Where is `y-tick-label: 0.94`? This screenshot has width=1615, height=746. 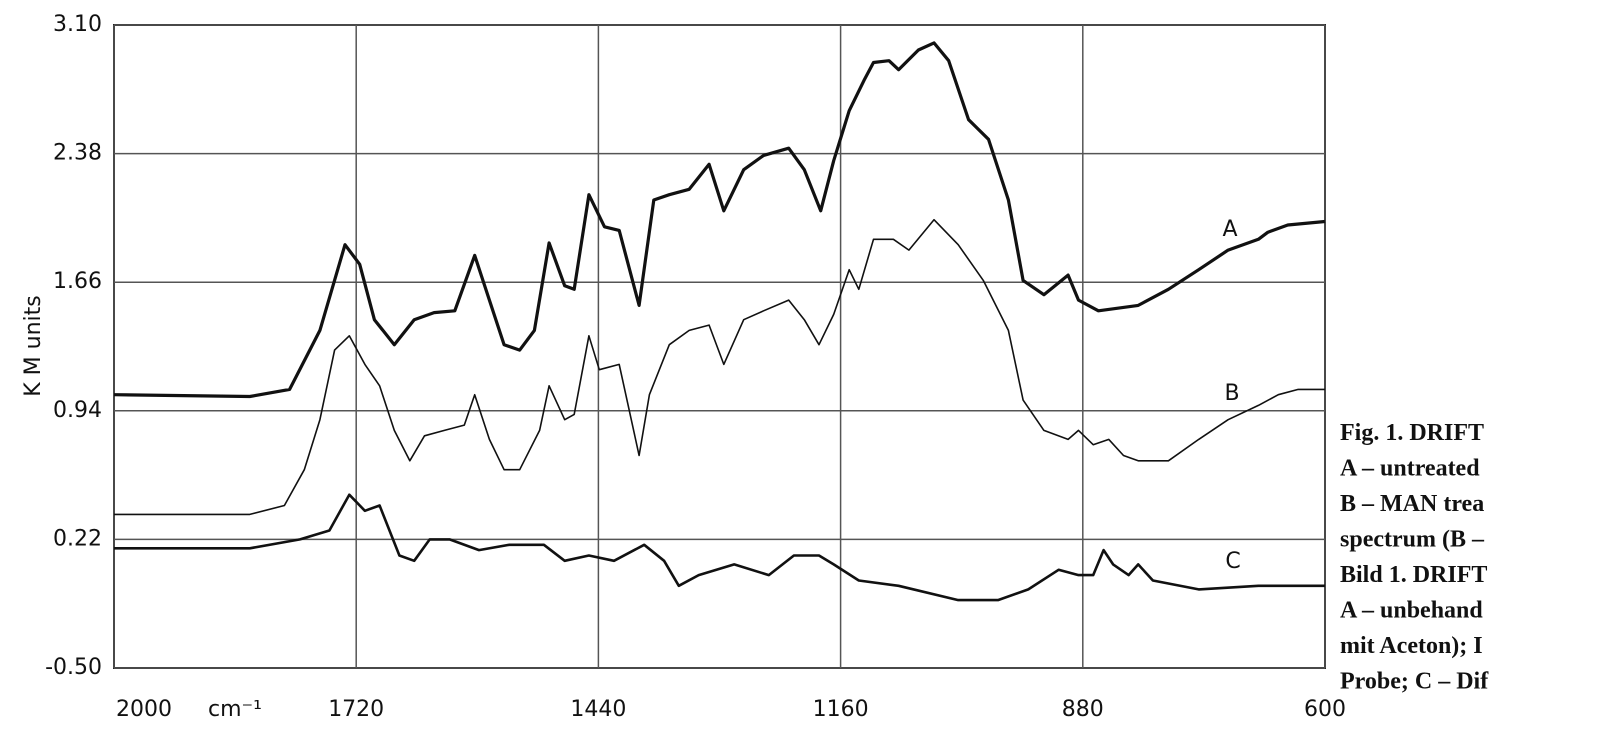 y-tick-label: 0.94 is located at coordinates (77, 410).